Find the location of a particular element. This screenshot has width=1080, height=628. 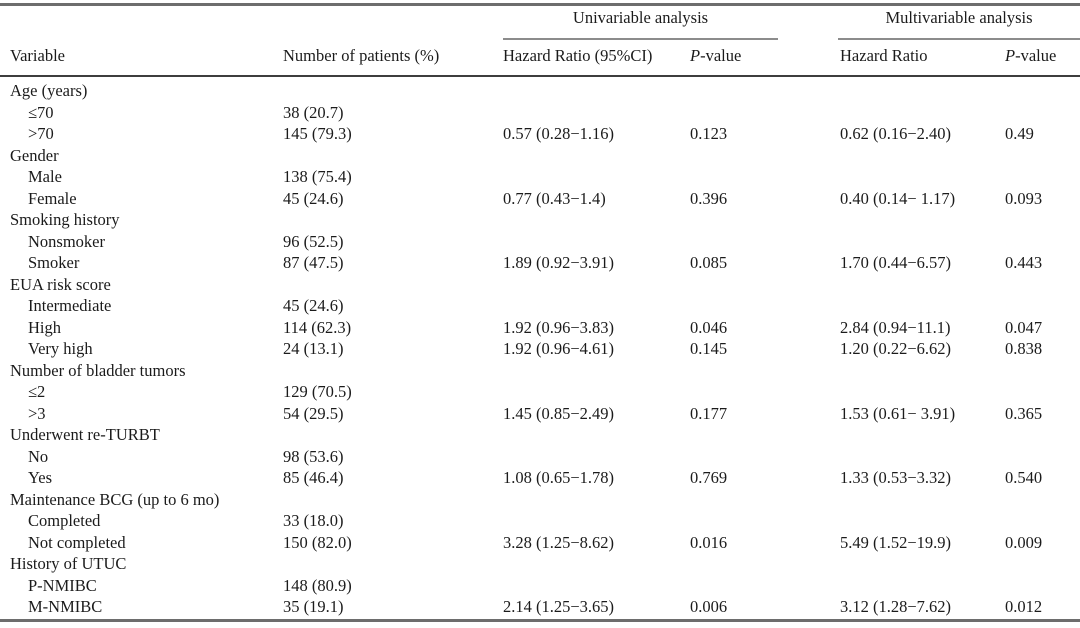

table-row: ≤2 129 (70.5) is located at coordinates (540, 392).